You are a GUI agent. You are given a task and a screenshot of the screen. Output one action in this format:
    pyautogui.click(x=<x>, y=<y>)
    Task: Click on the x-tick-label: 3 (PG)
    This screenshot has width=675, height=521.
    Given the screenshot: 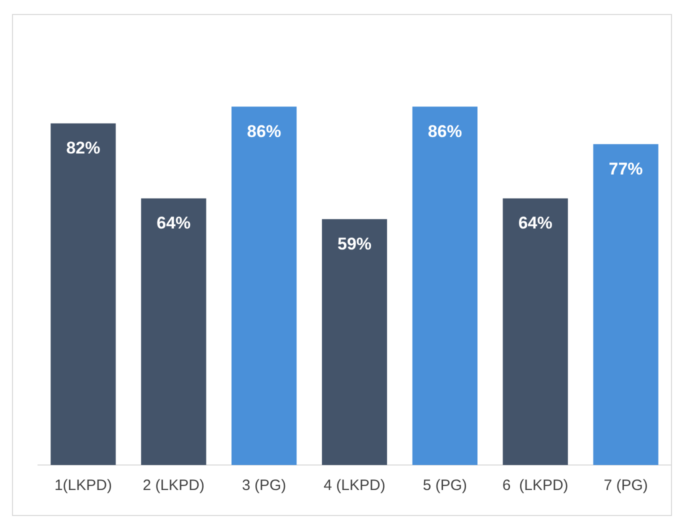 What is the action you would take?
    pyautogui.click(x=264, y=485)
    